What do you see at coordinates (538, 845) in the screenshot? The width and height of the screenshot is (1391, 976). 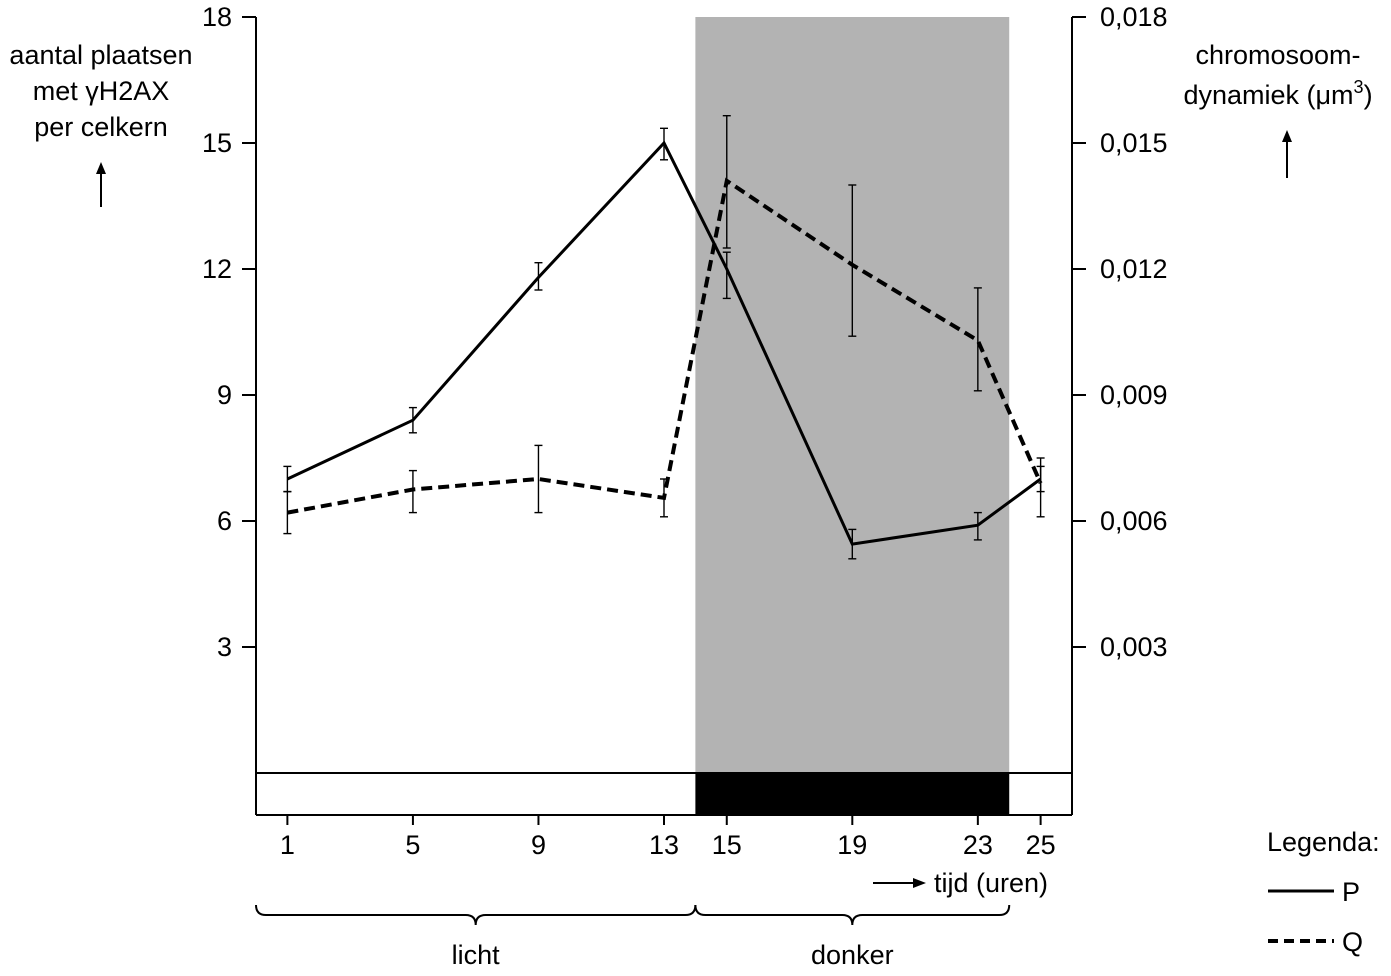 I see `x-tick-label: 9` at bounding box center [538, 845].